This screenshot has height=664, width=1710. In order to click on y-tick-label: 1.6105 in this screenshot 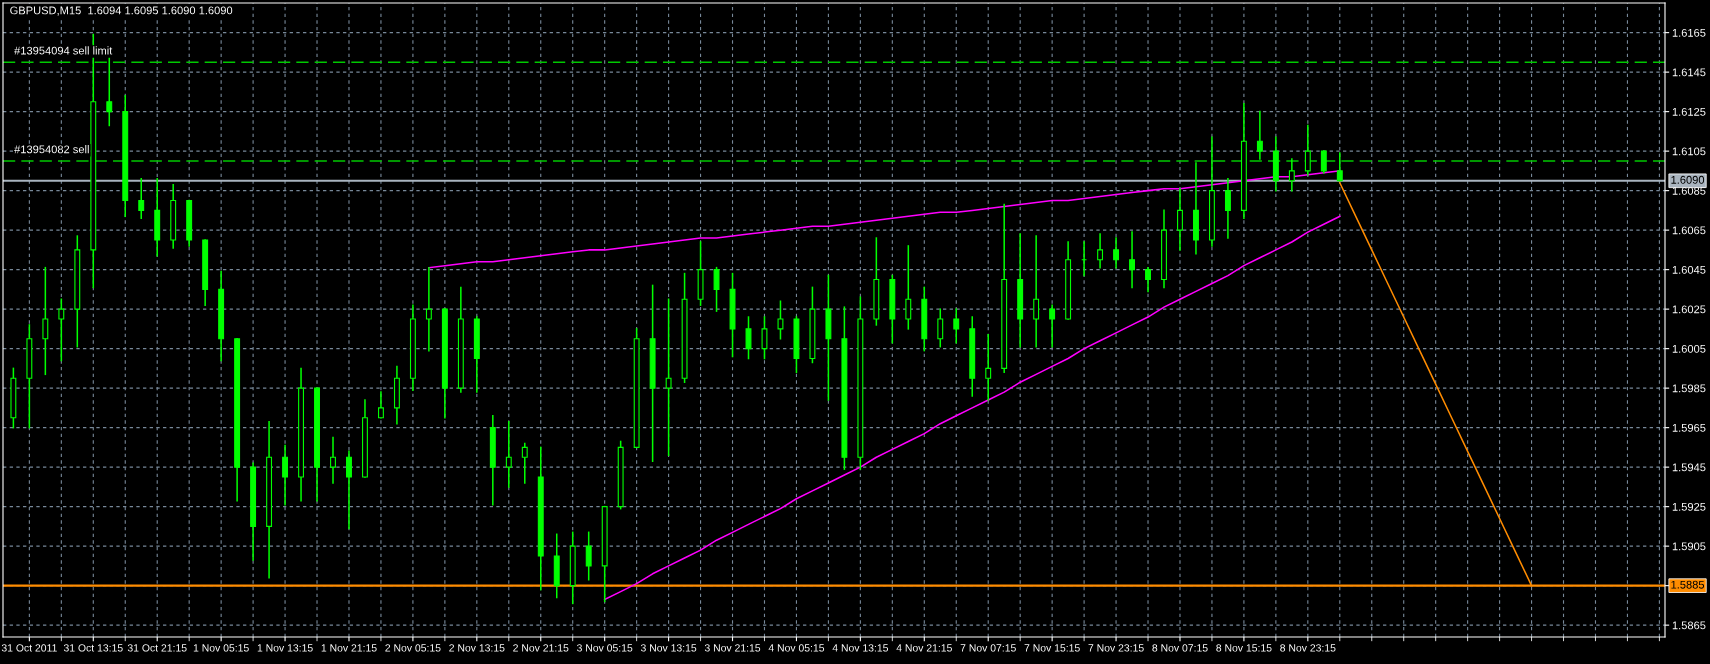, I will do `click(1689, 151)`.